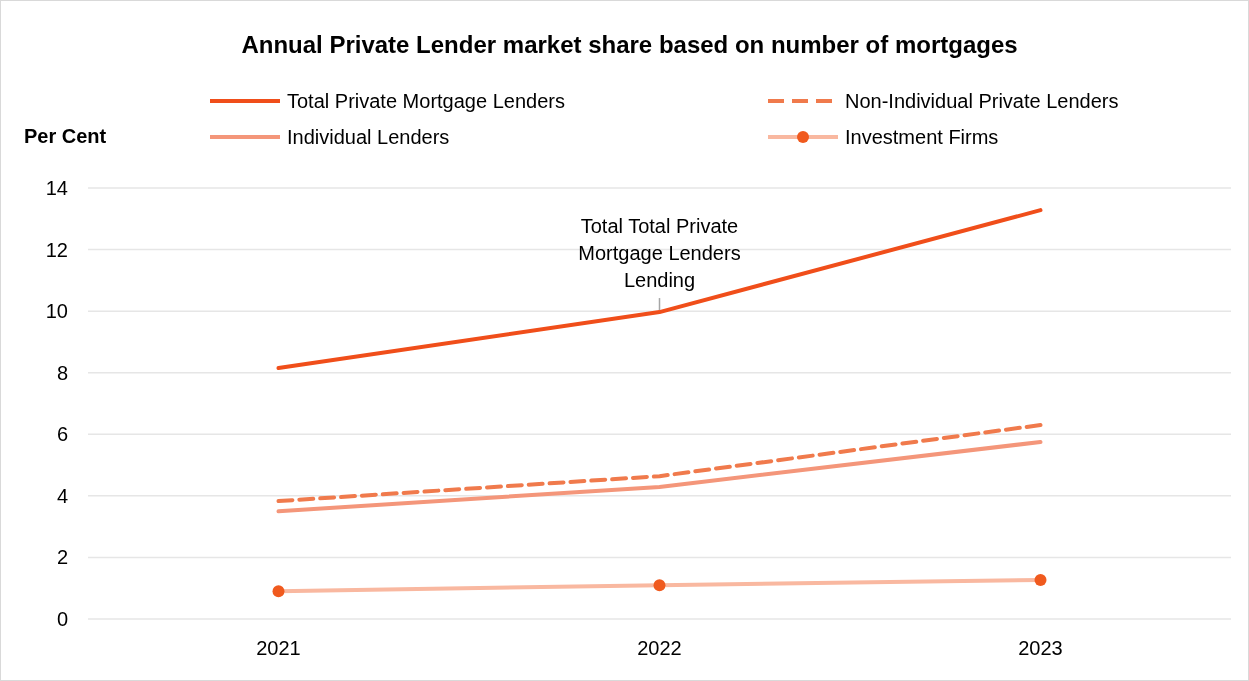 The image size is (1249, 681). Describe the element at coordinates (56, 249) in the screenshot. I see `y-tick-label: 12` at that location.